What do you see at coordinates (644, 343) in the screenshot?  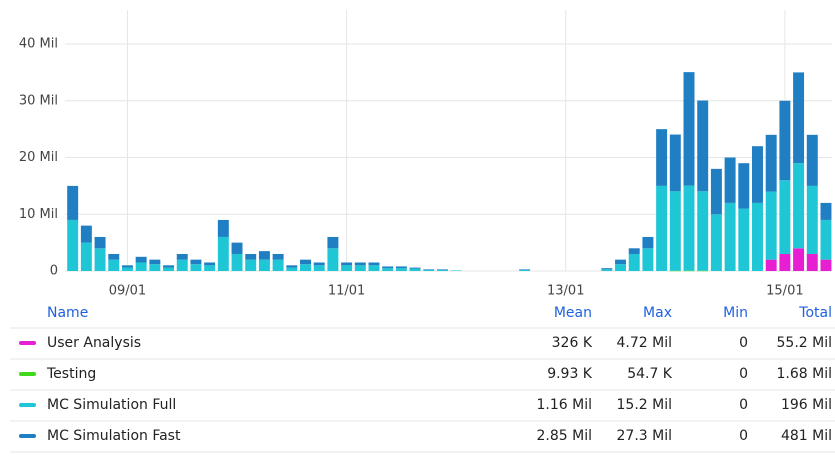 I see `legend-stat: 4.72 Mil` at bounding box center [644, 343].